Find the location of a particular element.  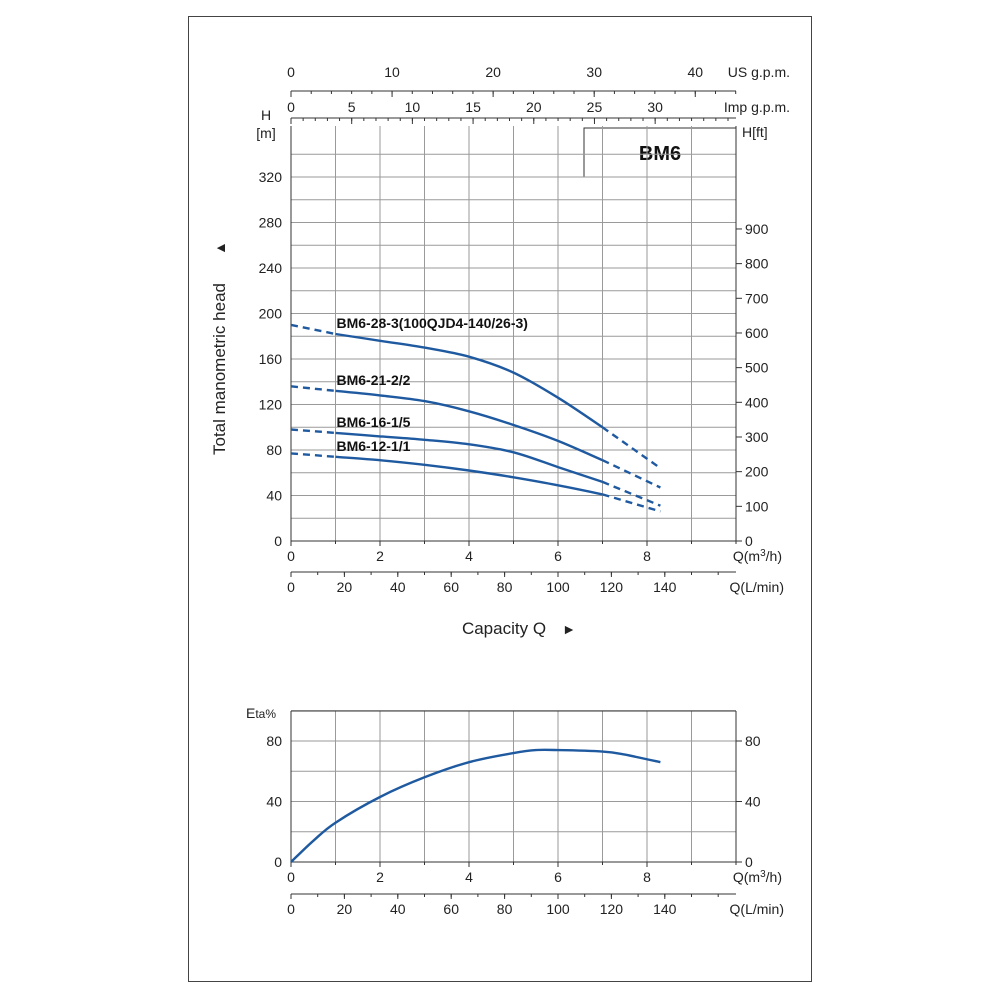

eff-x-unit-suffix: /h) is located at coordinates (774, 877).